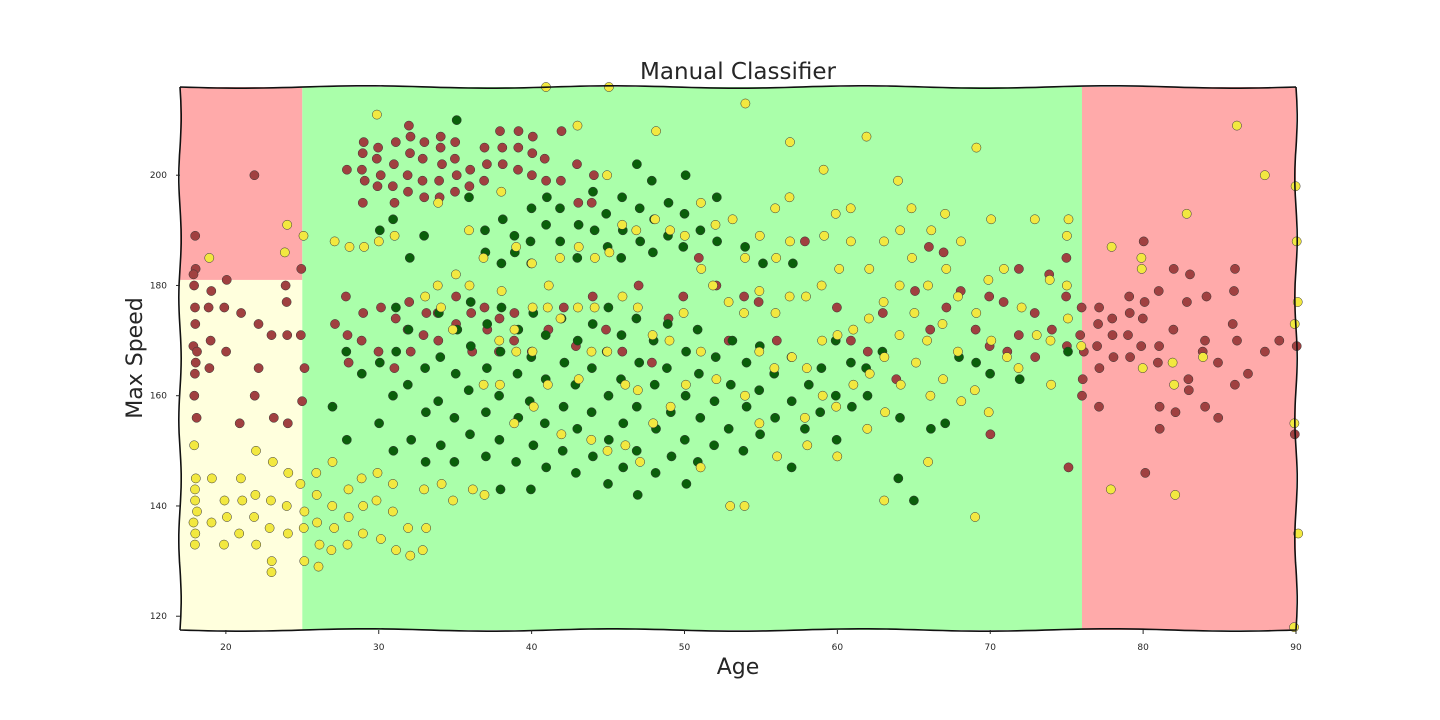  What do you see at coordinates (738, 667) in the screenshot?
I see `x-axis-label: Age` at bounding box center [738, 667].